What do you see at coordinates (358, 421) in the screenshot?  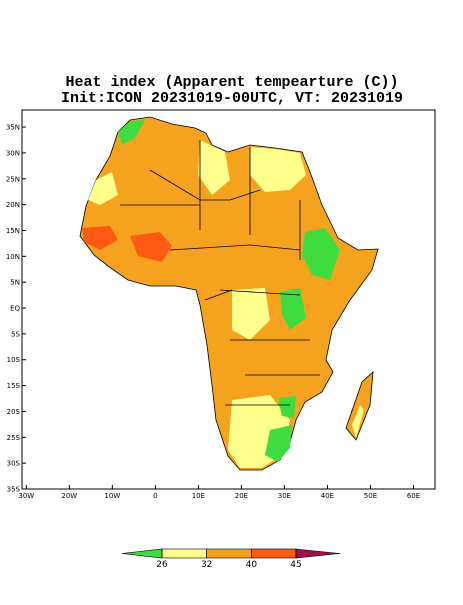 I see `madagascar-green` at bounding box center [358, 421].